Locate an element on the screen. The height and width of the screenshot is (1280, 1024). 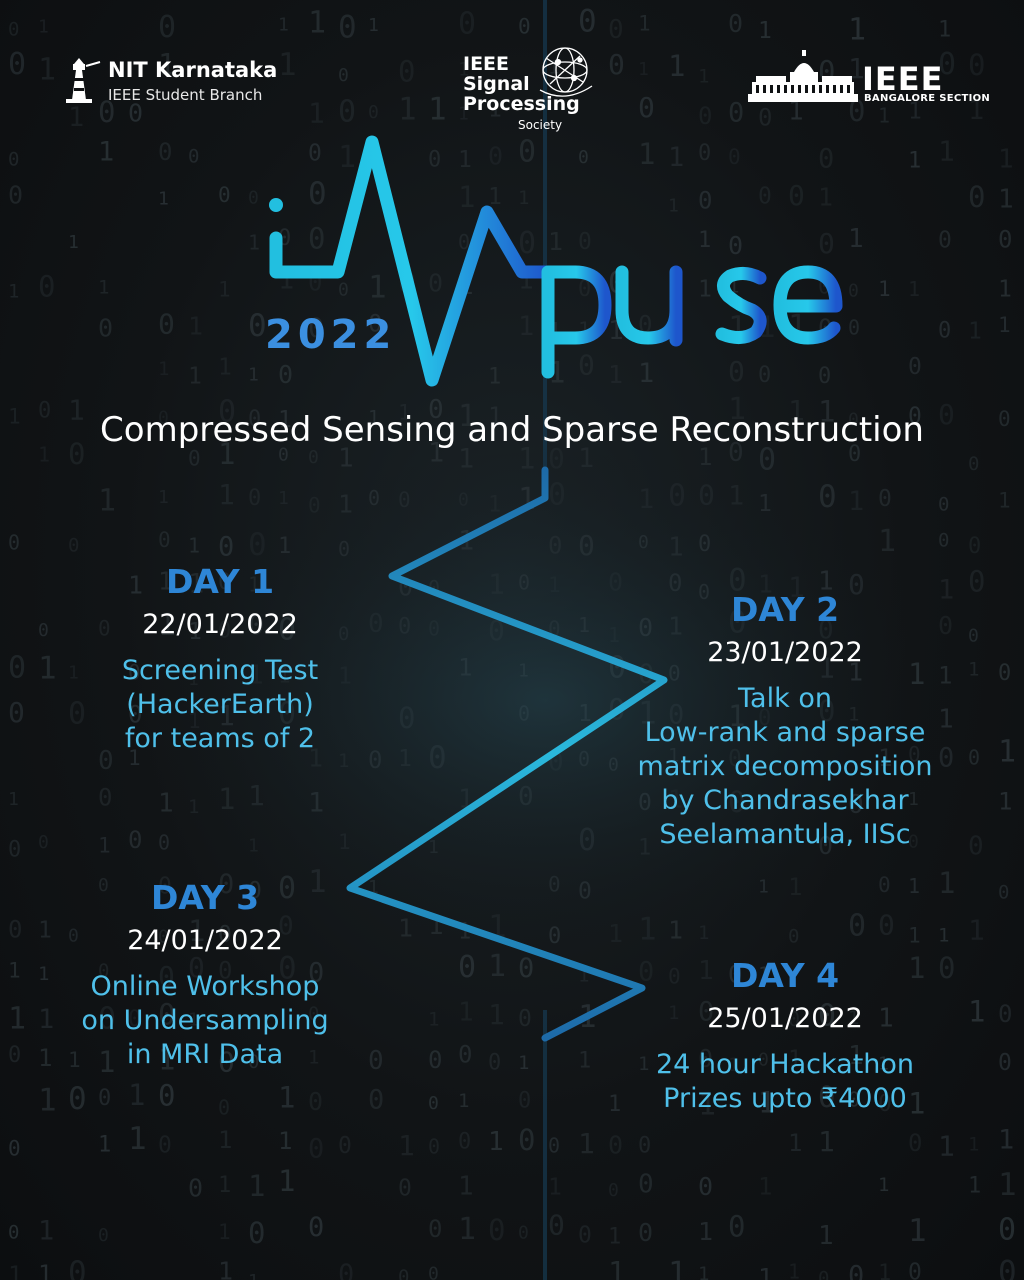
day-3-date: 24/01/2022 is located at coordinates (205, 940).